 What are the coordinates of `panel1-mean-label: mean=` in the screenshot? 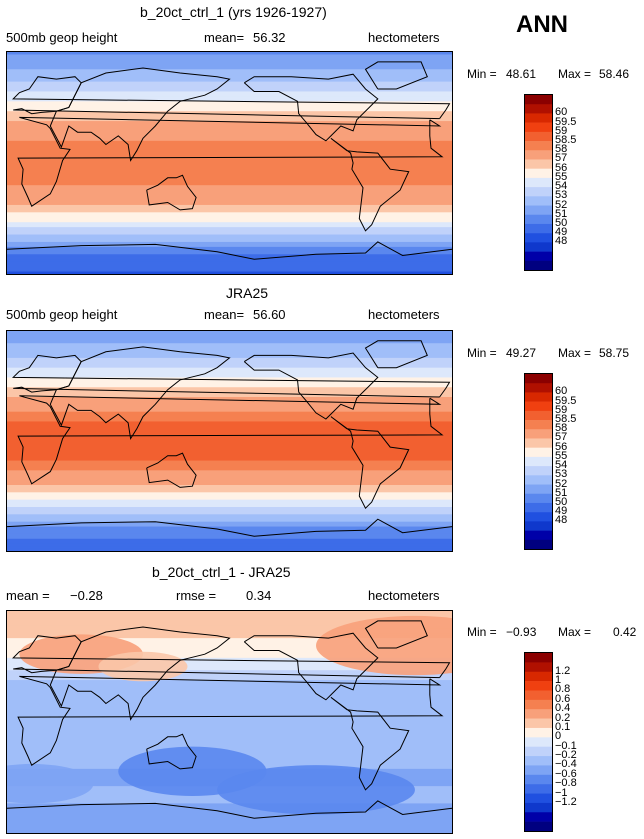 It's located at (224, 37).